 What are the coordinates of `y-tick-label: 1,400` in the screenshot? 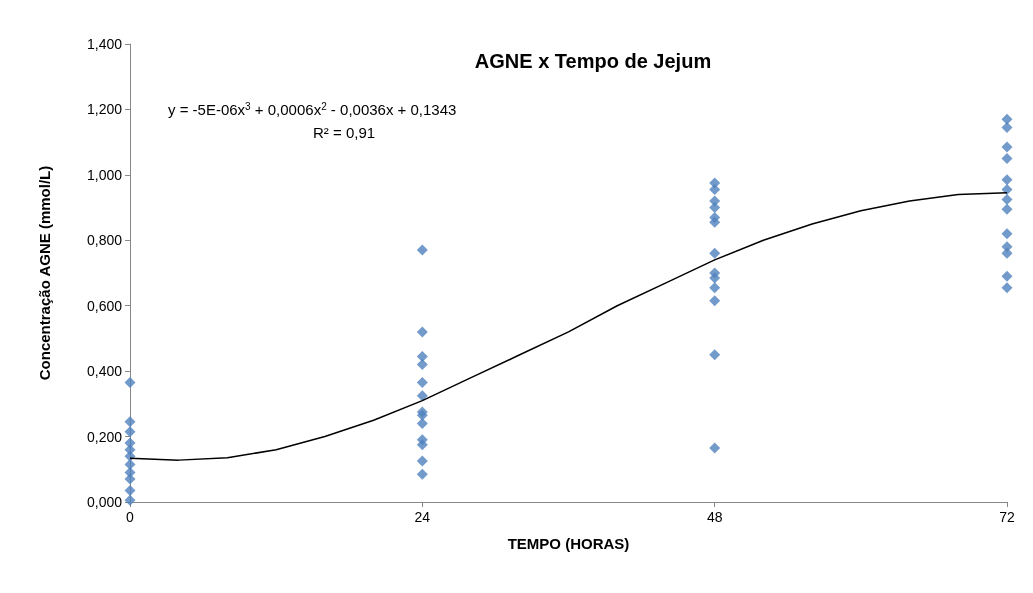 It's located at (104, 44).